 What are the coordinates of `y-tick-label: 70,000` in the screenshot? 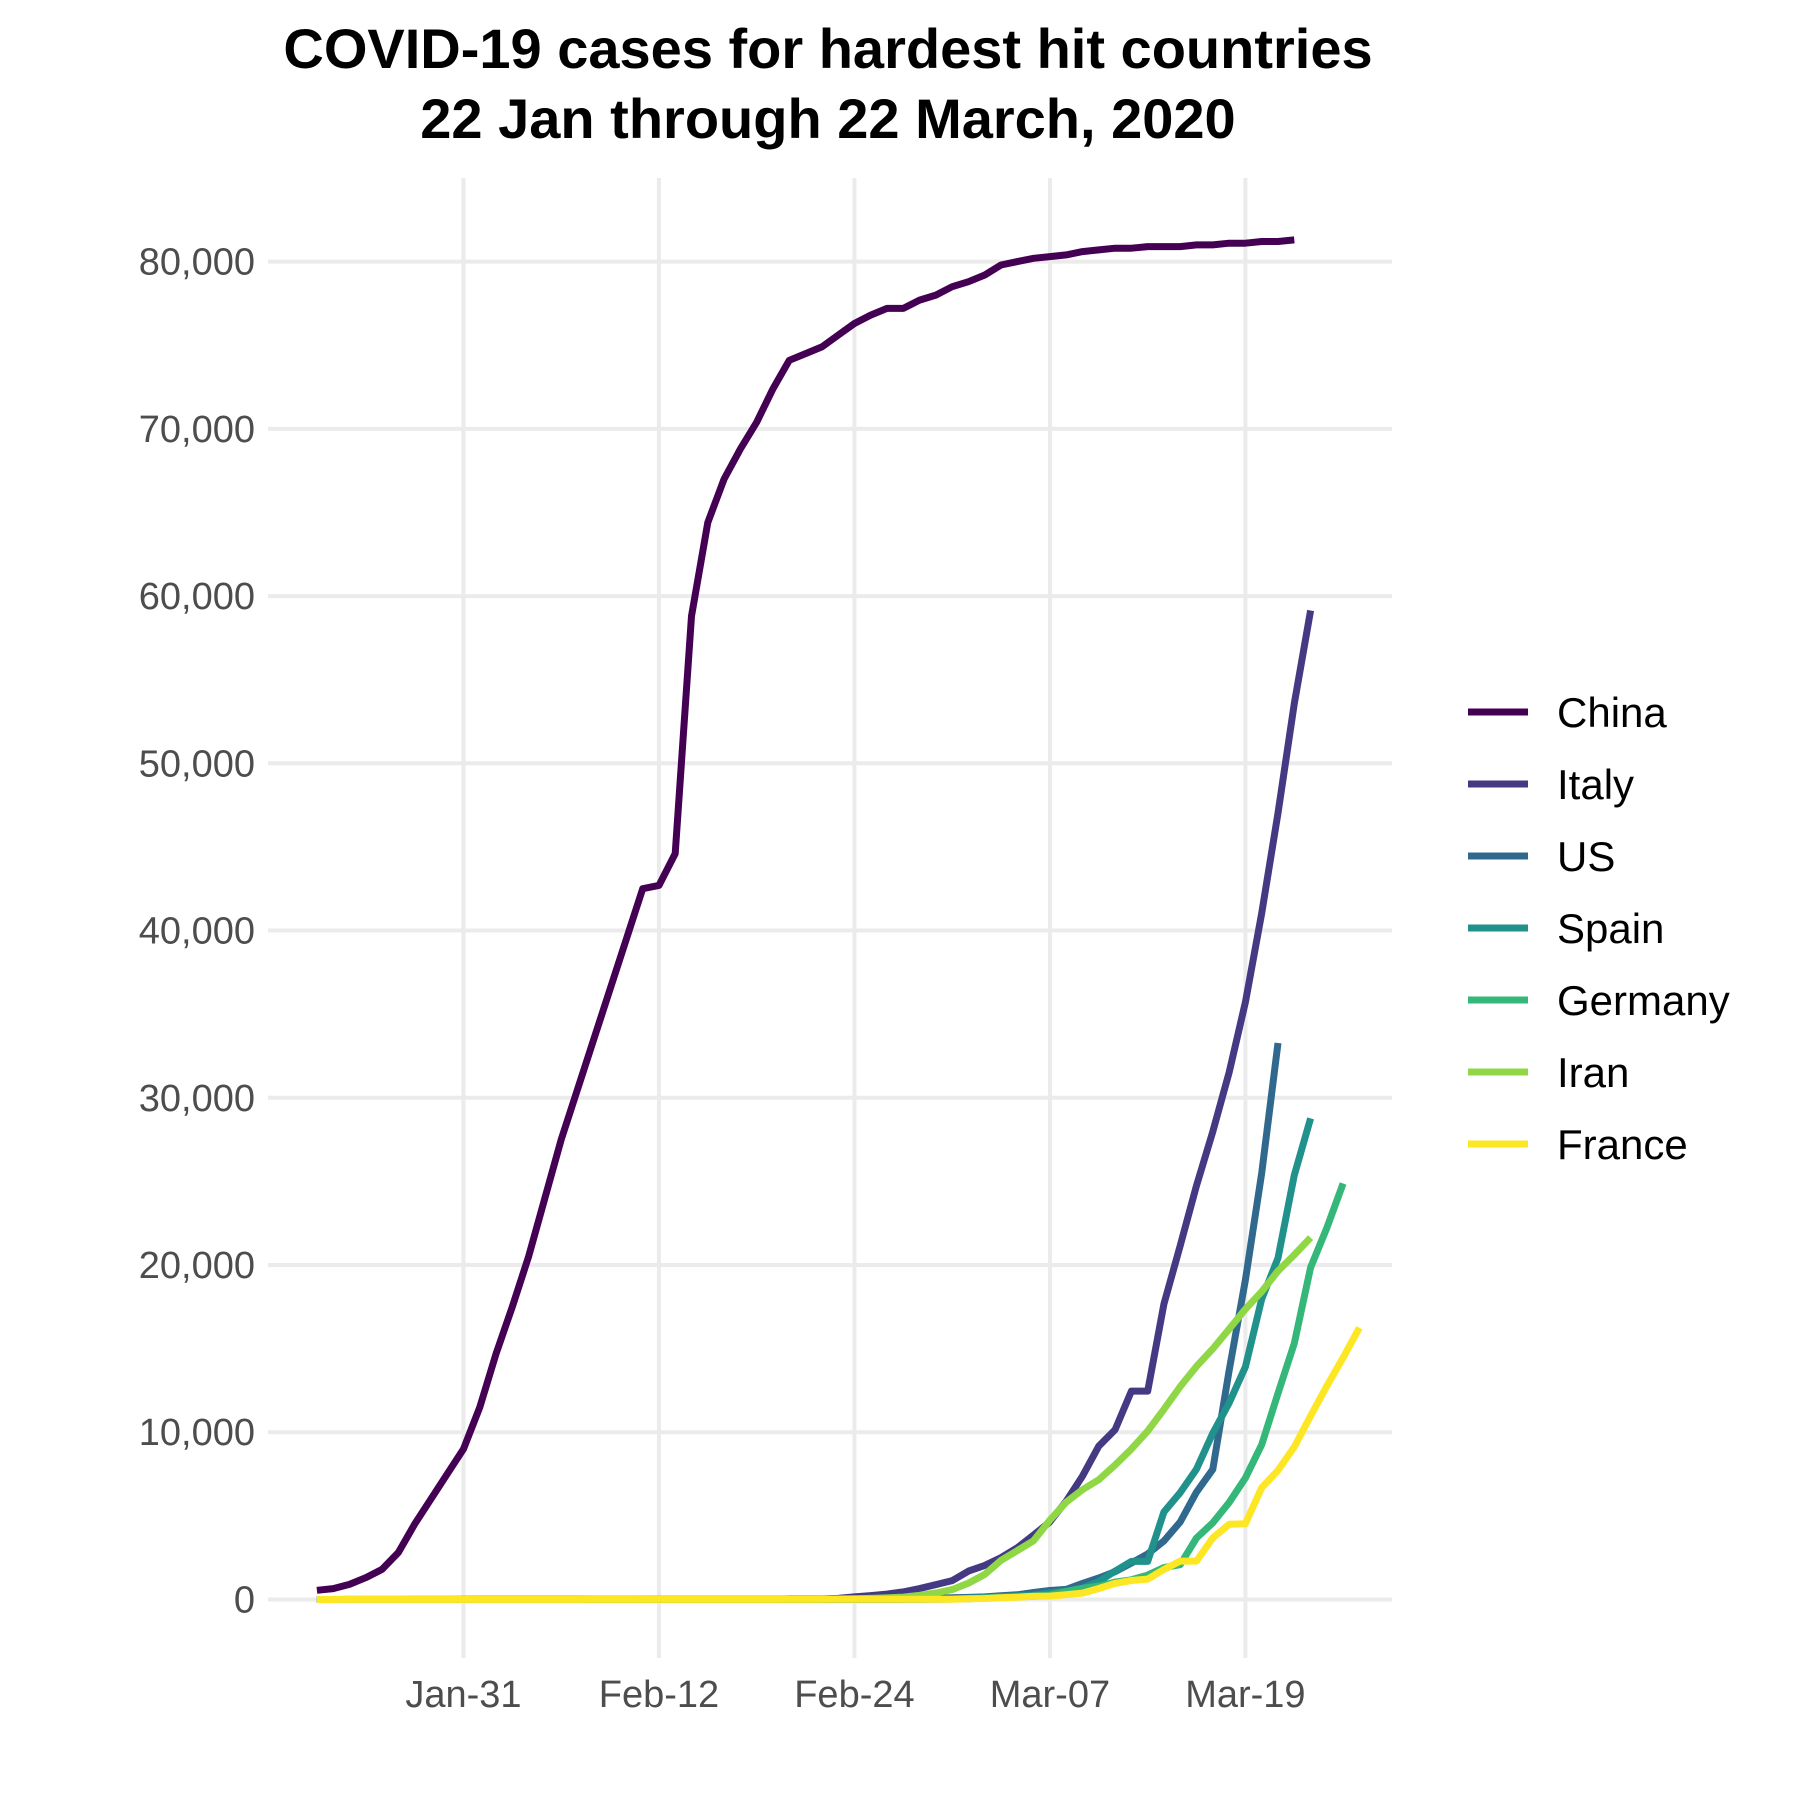 It's located at (197, 430).